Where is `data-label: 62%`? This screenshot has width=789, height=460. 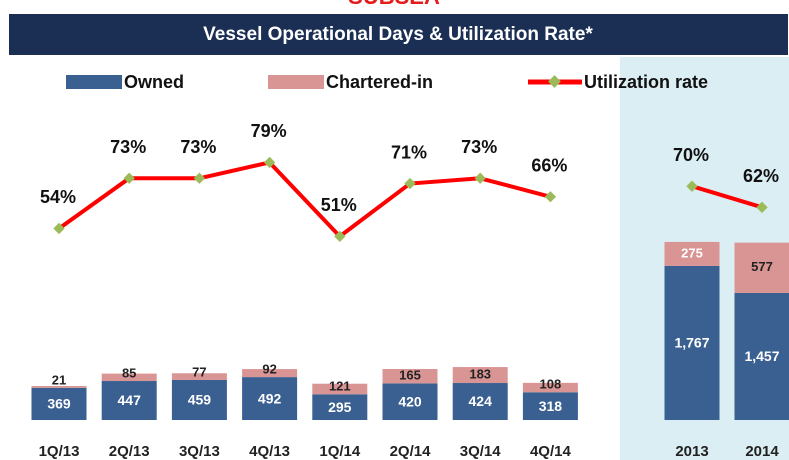
data-label: 62% is located at coordinates (761, 176).